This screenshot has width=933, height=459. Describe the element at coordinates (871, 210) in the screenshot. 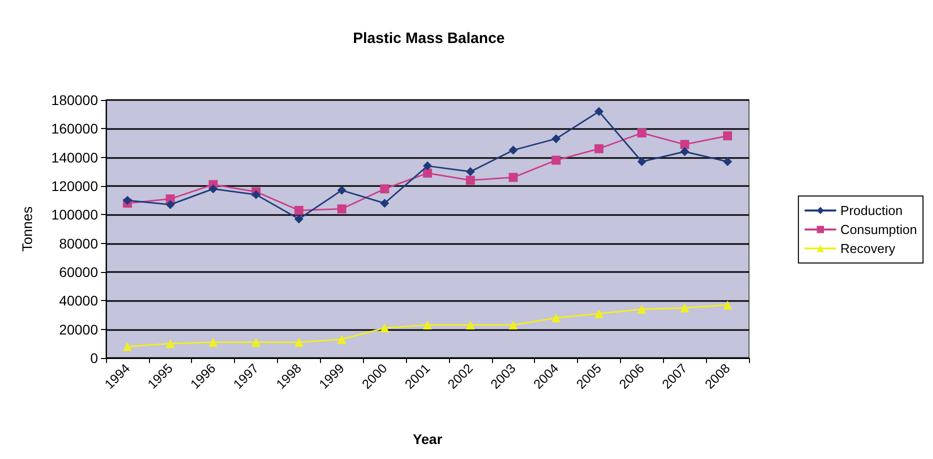

I see `legend-label: Production` at that location.